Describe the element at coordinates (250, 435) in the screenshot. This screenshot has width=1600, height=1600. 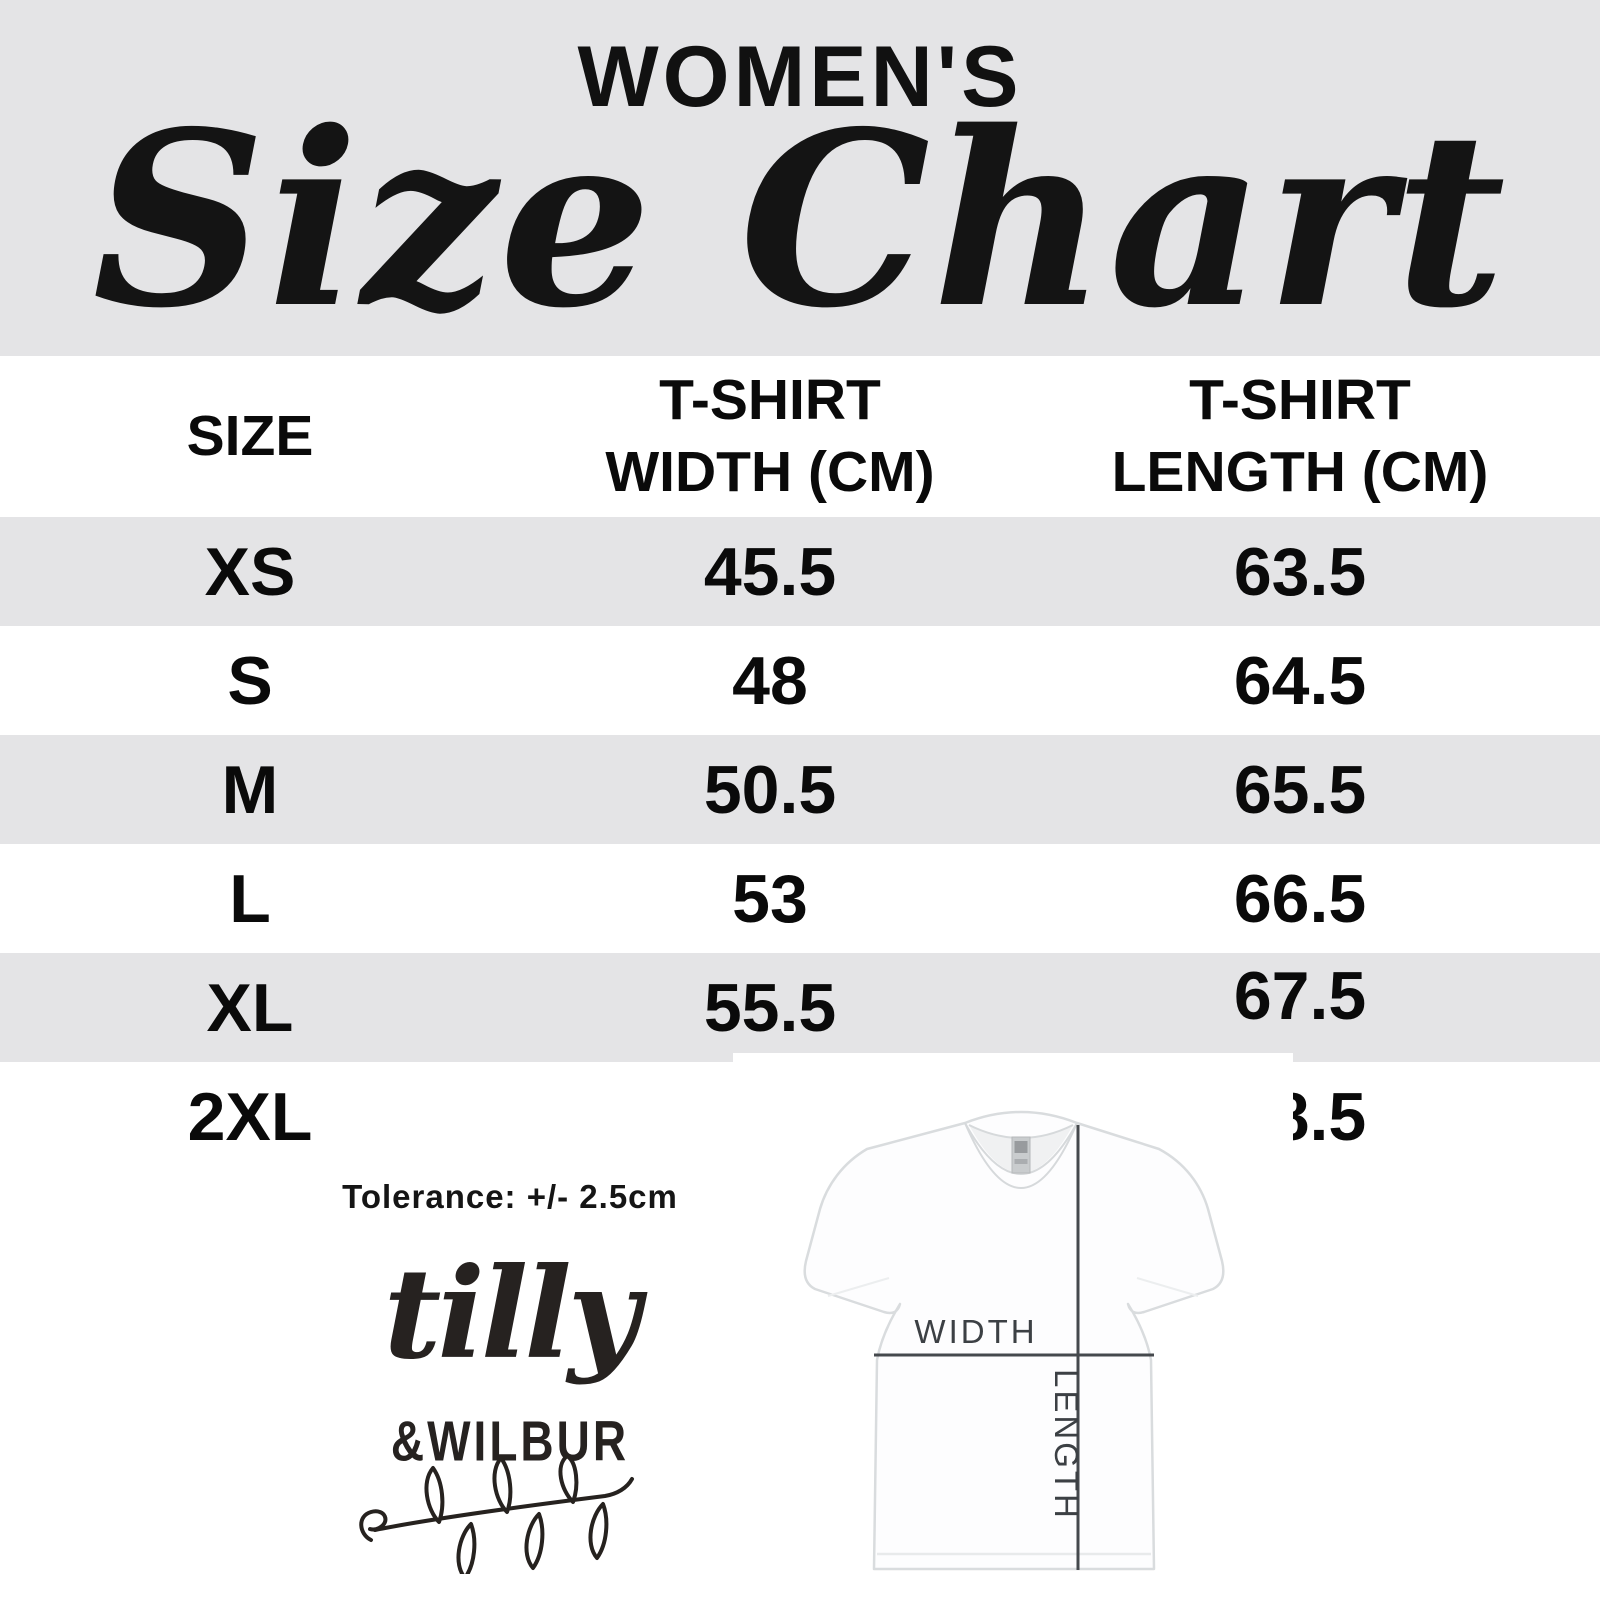
I see `col-header-size: SIZE` at that location.